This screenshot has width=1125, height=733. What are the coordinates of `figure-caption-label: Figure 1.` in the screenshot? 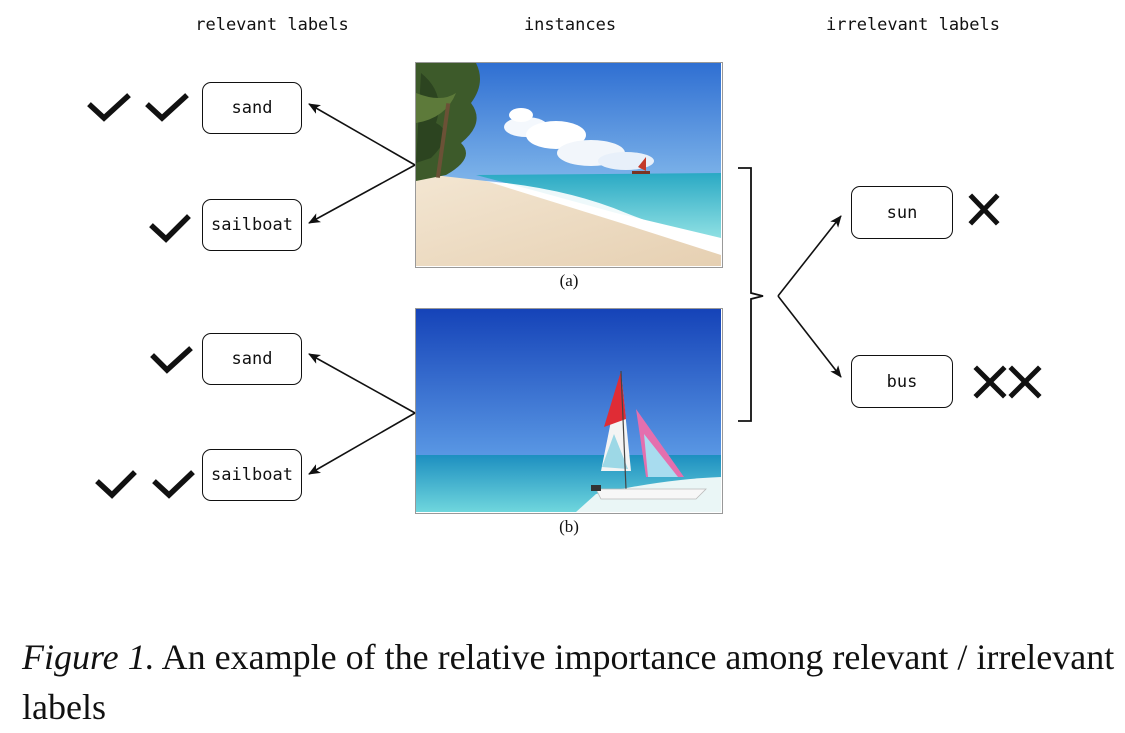 It's located at (88, 657).